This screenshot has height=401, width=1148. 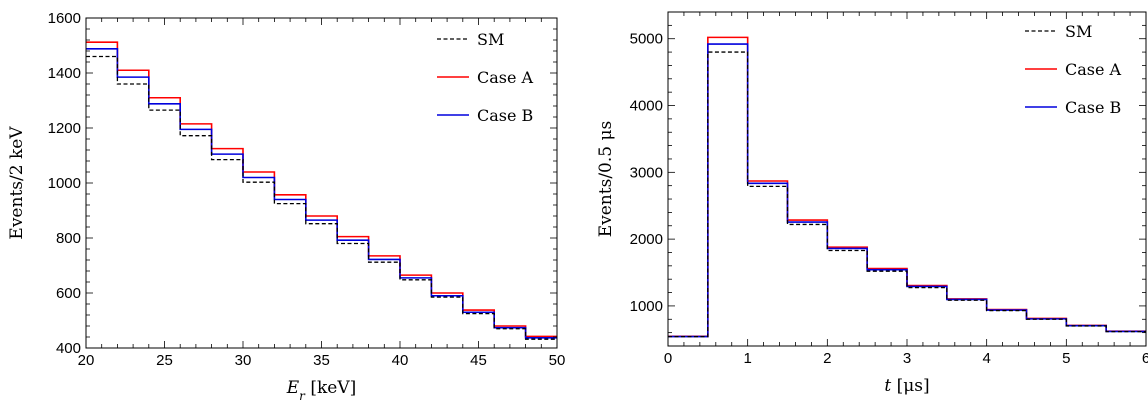 I want to click on x-tick-label: 45, so click(x=478, y=360).